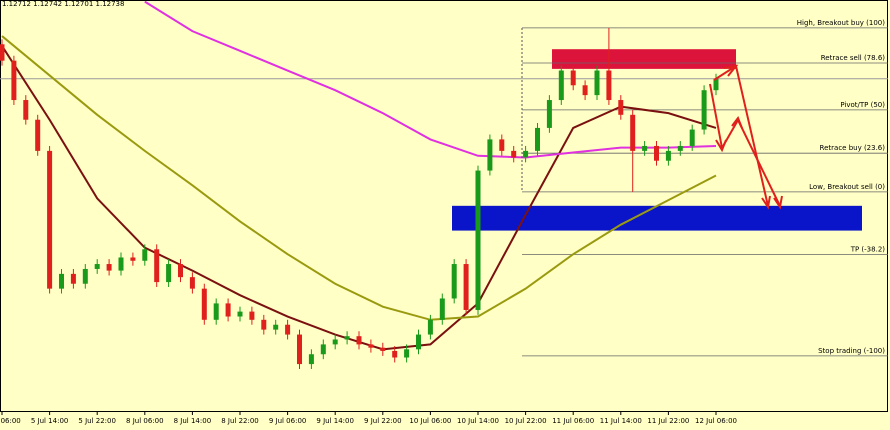 This screenshot has height=430, width=890. Describe the element at coordinates (526, 421) in the screenshot. I see `x-tick-label: 10 Jul 22:00` at that location.